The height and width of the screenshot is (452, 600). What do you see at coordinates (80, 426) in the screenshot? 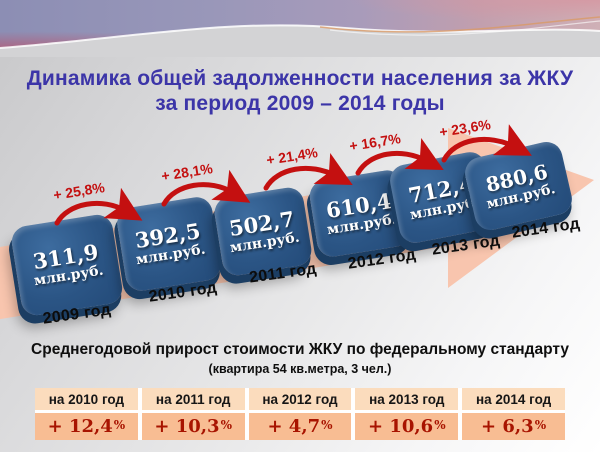
I see `table-value-amount: + 12,4` at bounding box center [80, 426].